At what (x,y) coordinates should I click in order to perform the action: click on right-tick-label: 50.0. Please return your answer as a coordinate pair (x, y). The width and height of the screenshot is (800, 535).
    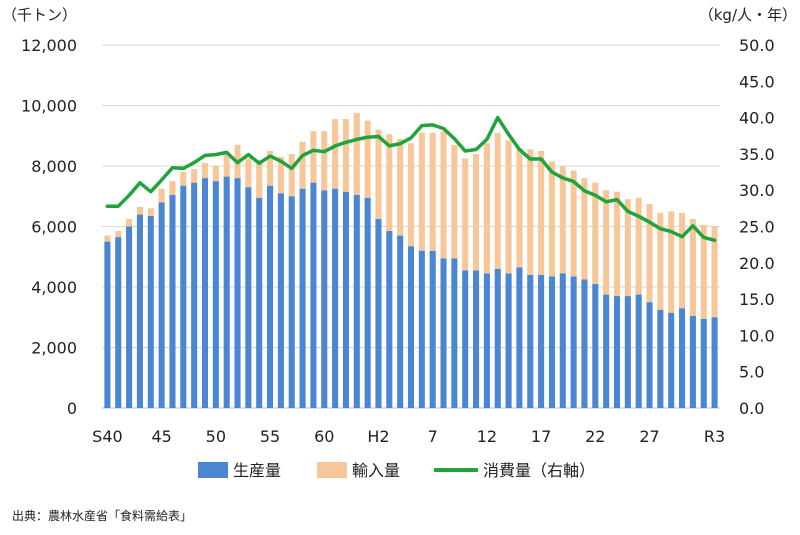
    Looking at the image, I should click on (757, 45).